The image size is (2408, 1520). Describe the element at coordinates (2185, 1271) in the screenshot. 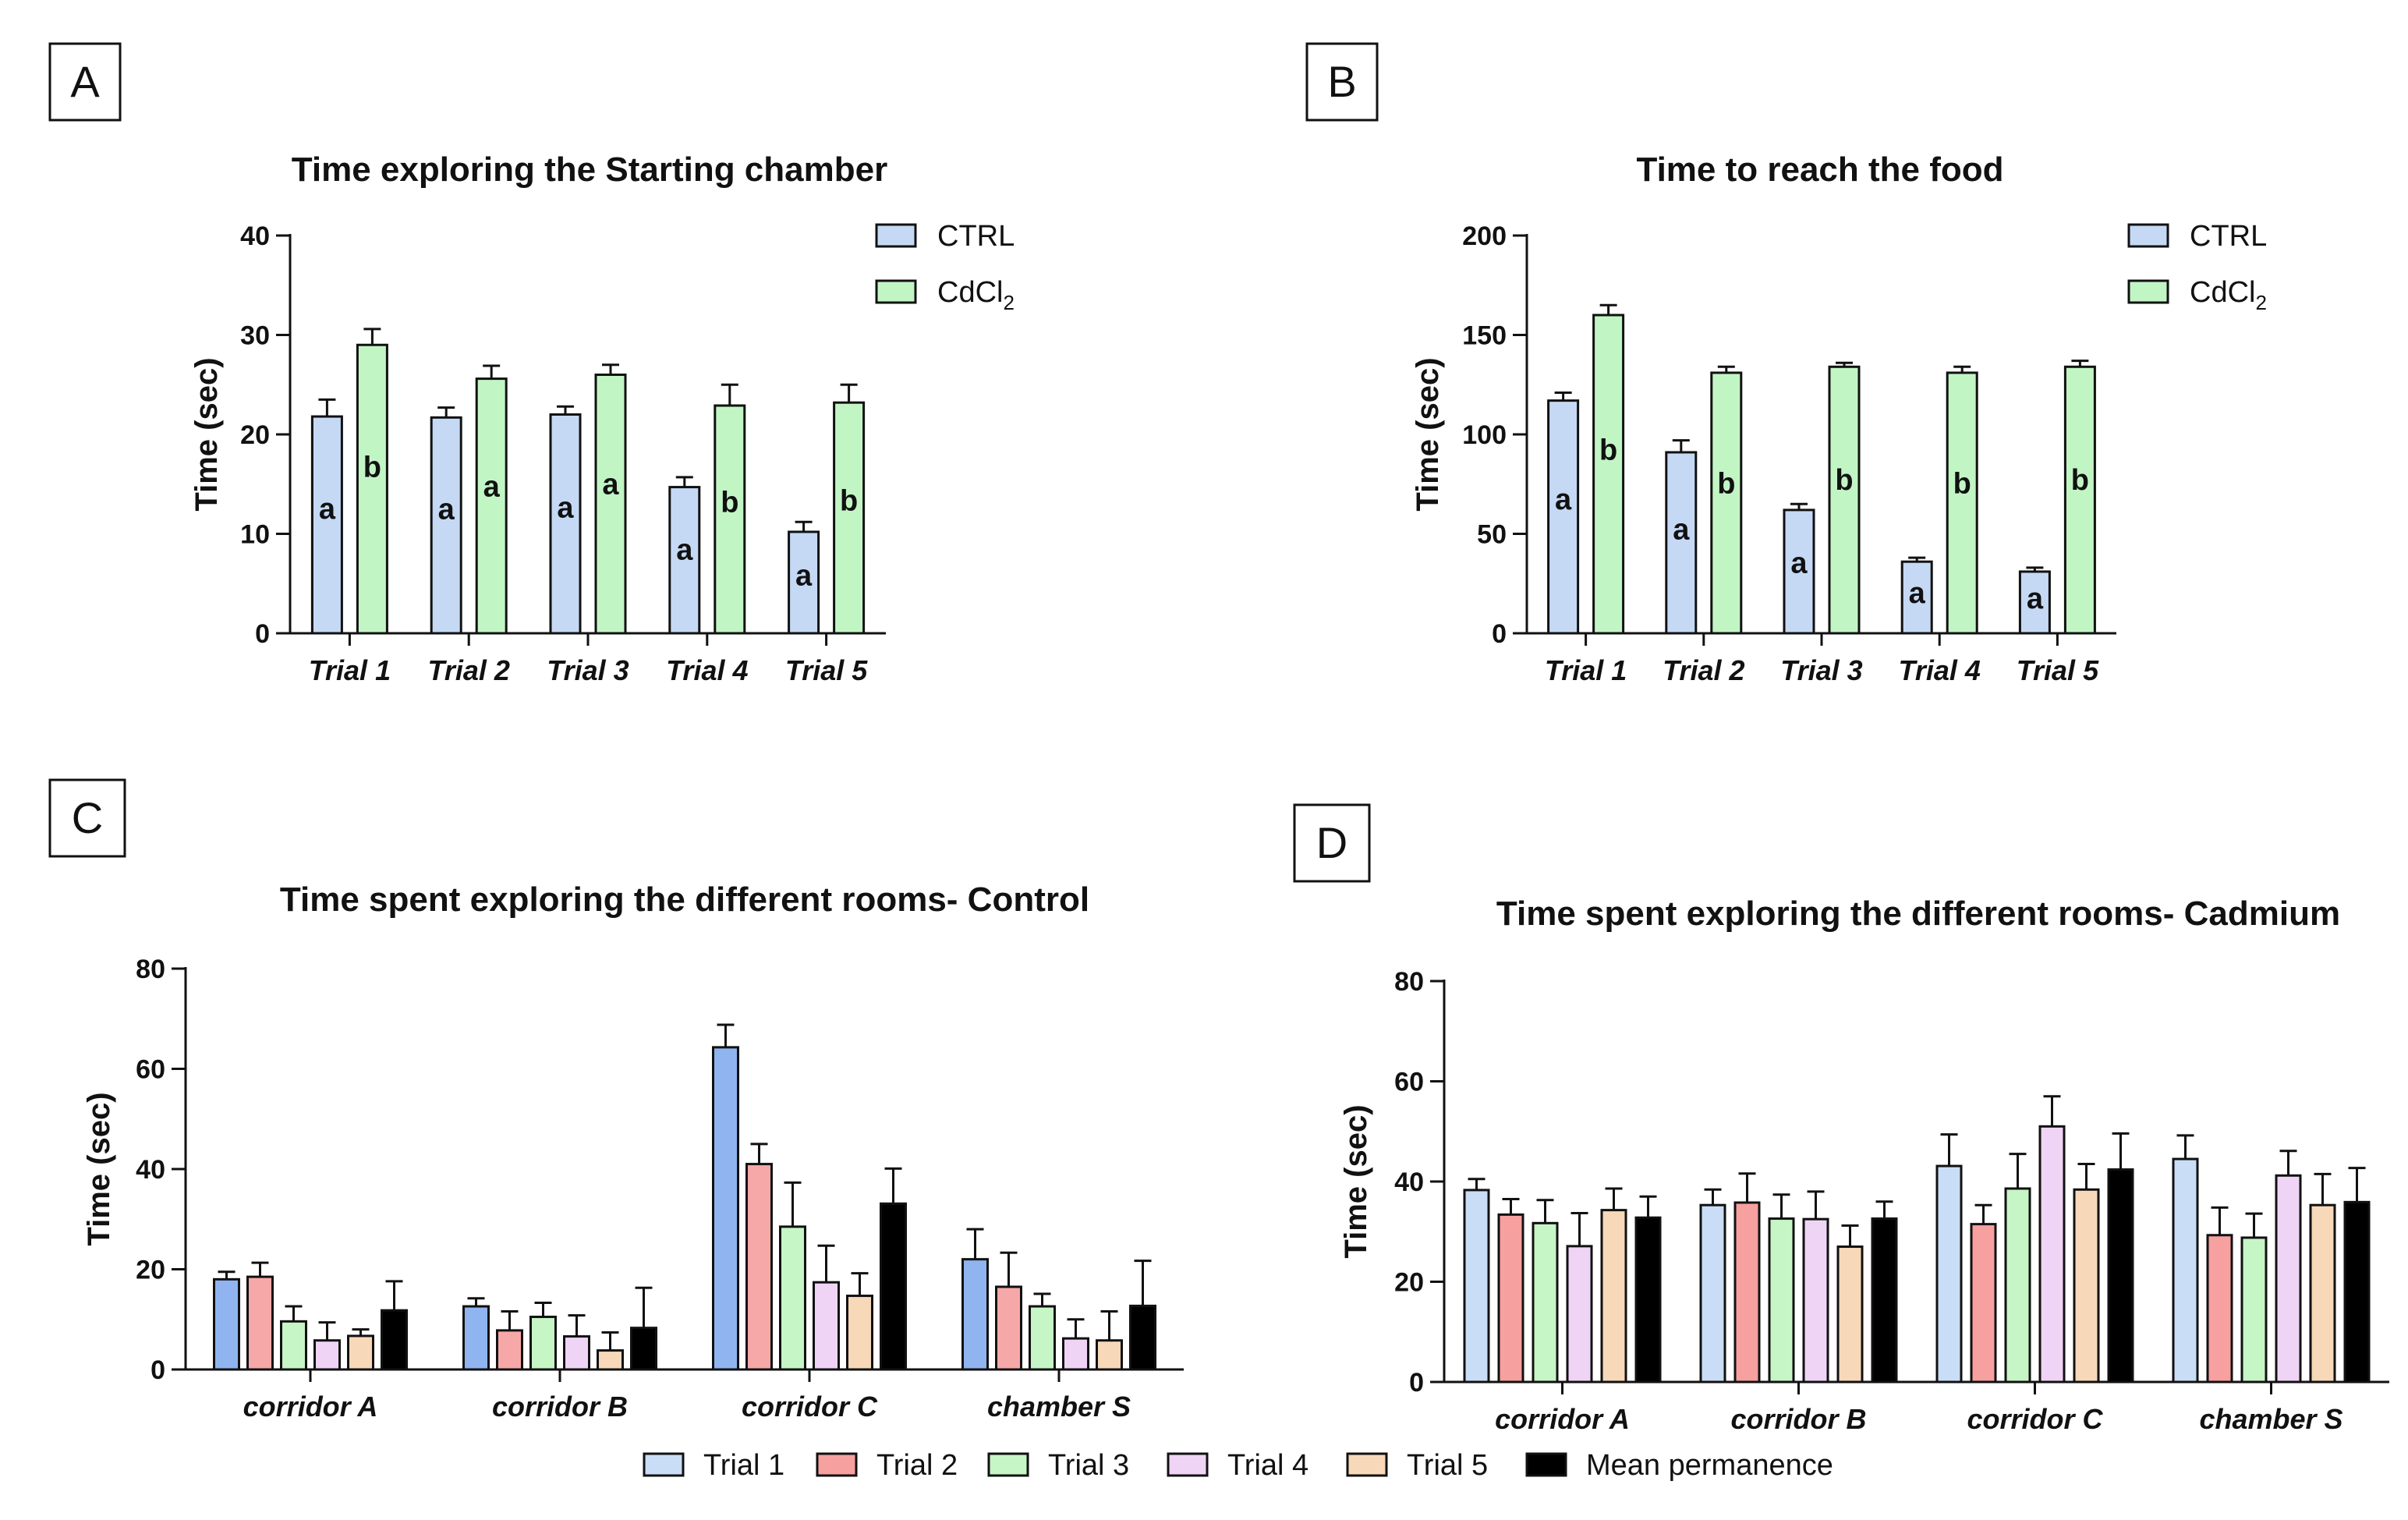

I see `bar-trial-1-chamber-s` at that location.